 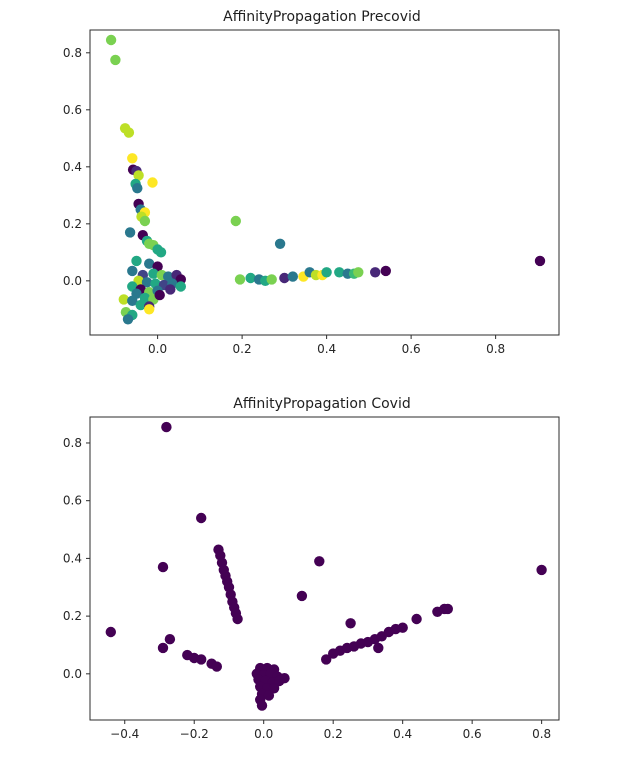 I want to click on y-axis-precovid: 0.0 0.2 0.4 0.6 0.8, so click(x=76, y=167).